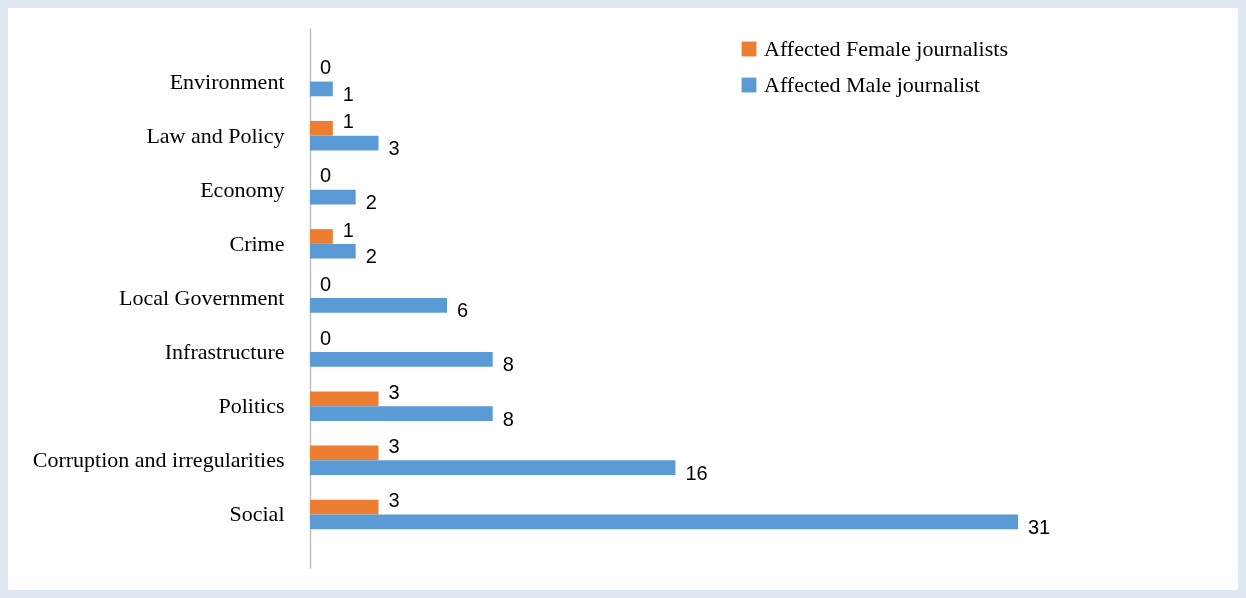 The height and width of the screenshot is (598, 1246). I want to click on y-tick-label: Local Government, so click(201, 297).